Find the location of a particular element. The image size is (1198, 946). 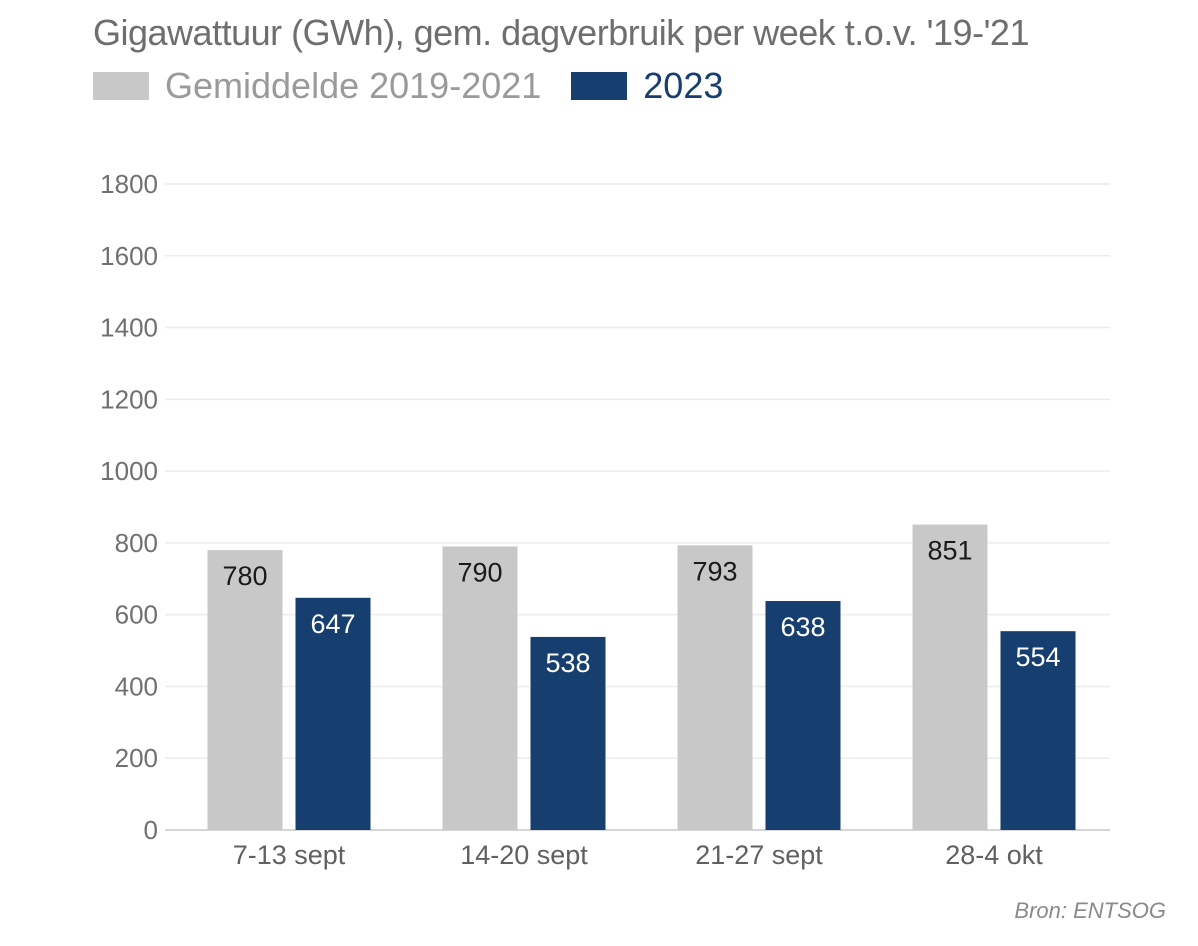

y-tick-label-800: 800 is located at coordinates (136, 543).